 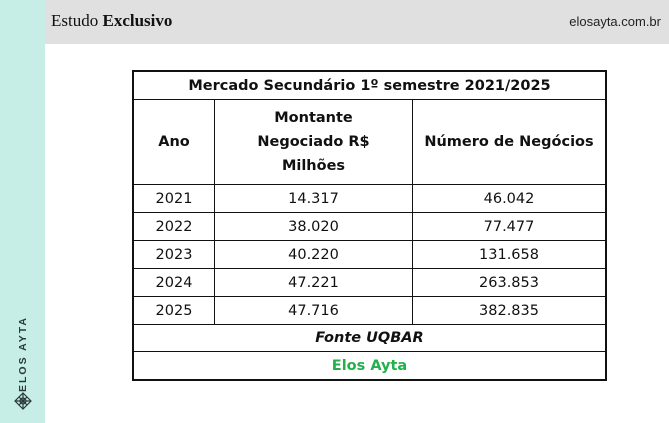 What do you see at coordinates (313, 226) in the screenshot?
I see `cell-montante: 38.020` at bounding box center [313, 226].